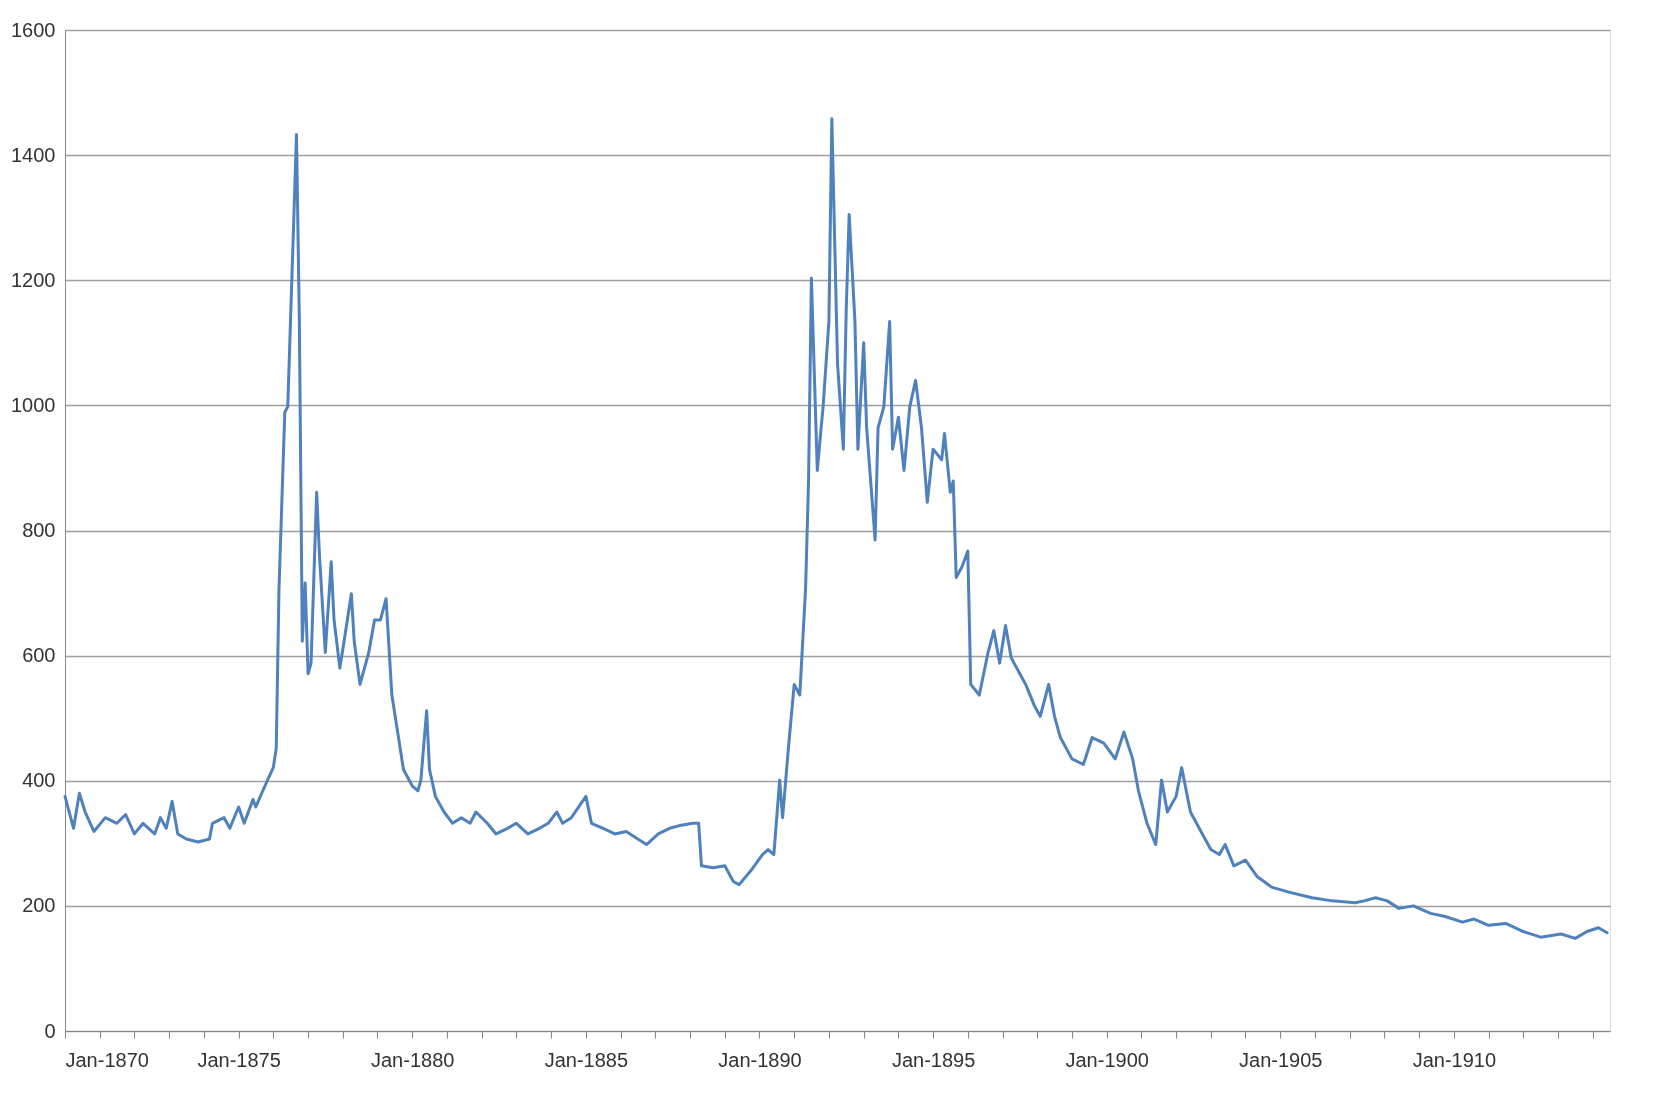 The width and height of the screenshot is (1673, 1102). I want to click on y-tick-label: 800, so click(39, 530).